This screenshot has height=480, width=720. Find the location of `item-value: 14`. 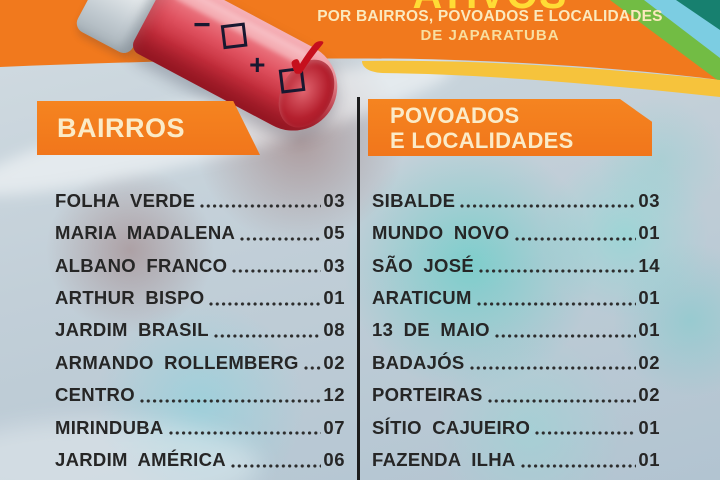

item-value: 14 is located at coordinates (649, 265).